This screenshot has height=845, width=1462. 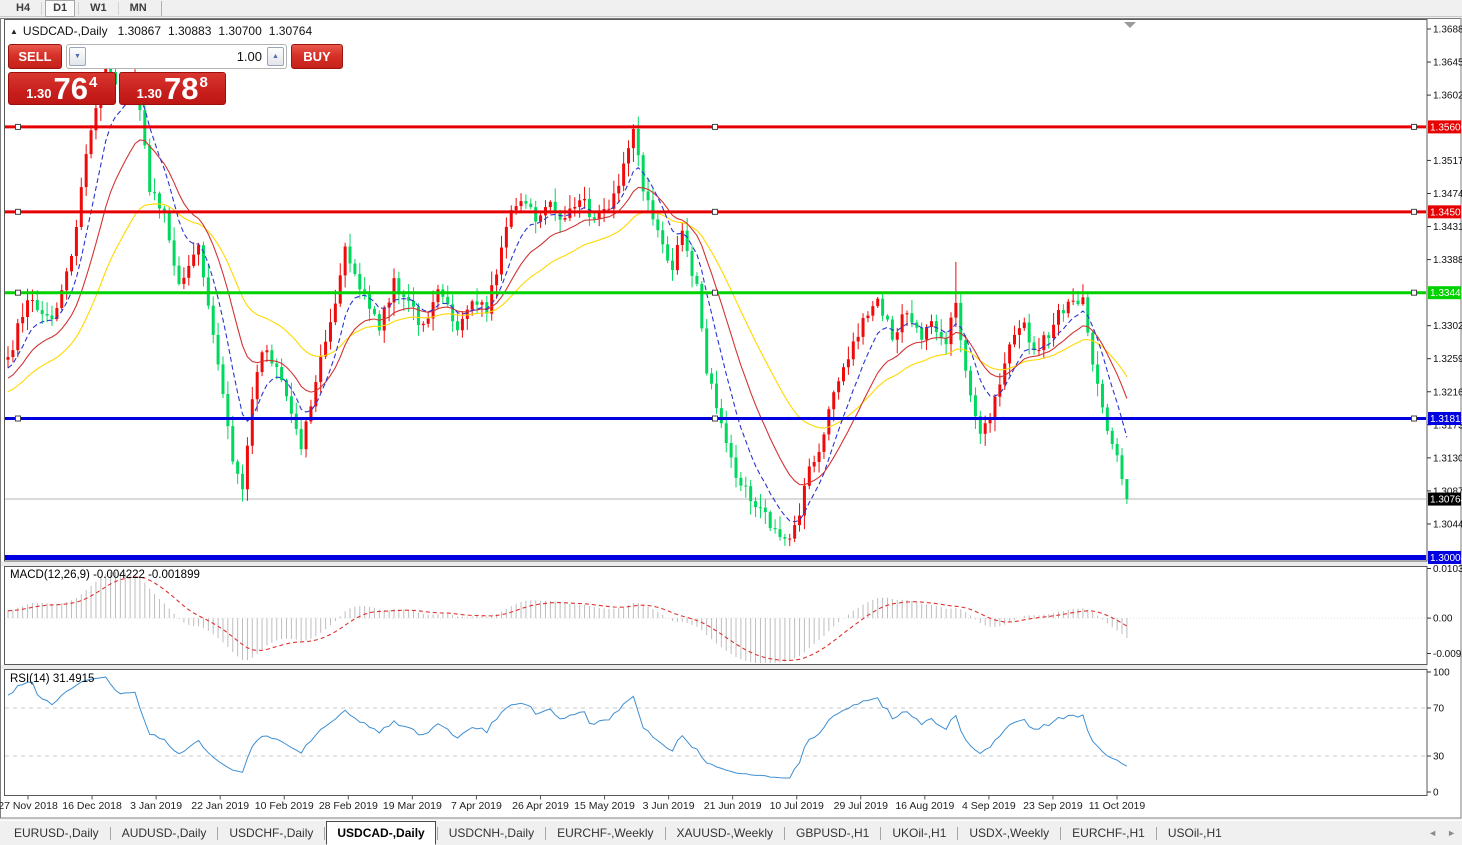 I want to click on svg-text: 0.00, so click(x=1443, y=619).